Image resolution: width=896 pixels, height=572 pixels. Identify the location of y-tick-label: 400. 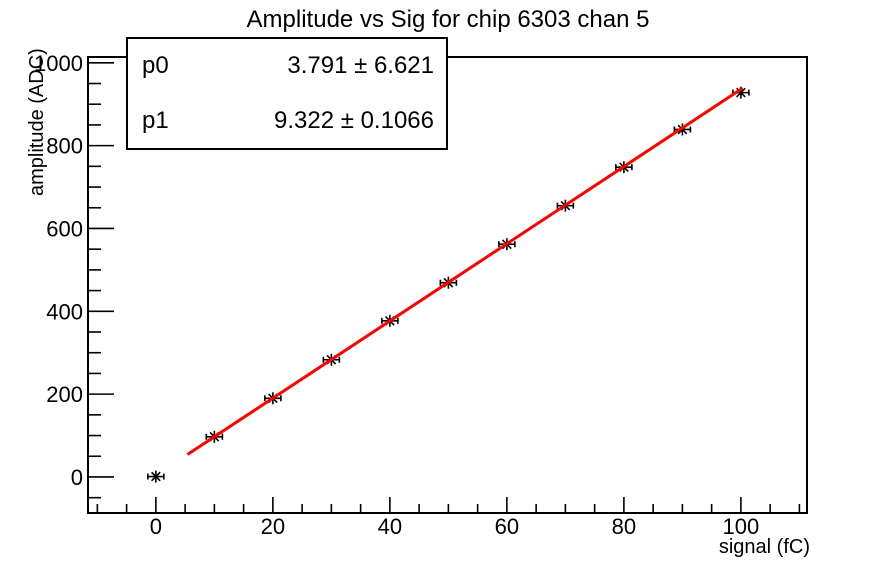
(64, 311).